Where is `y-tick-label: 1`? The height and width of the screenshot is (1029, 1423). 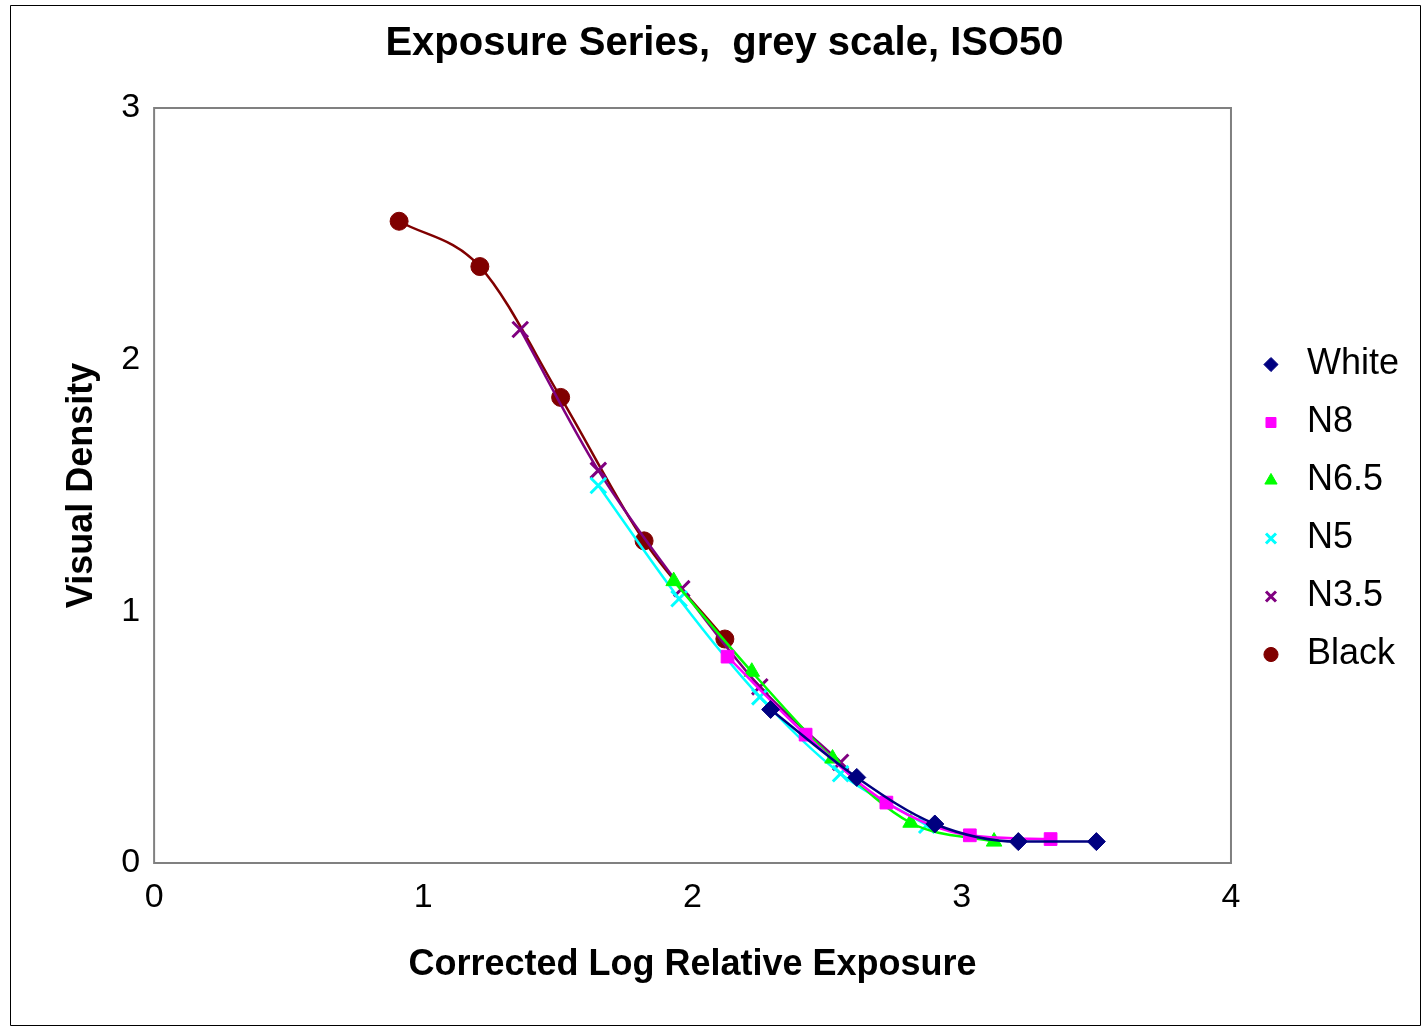 y-tick-label: 1 is located at coordinates (131, 608).